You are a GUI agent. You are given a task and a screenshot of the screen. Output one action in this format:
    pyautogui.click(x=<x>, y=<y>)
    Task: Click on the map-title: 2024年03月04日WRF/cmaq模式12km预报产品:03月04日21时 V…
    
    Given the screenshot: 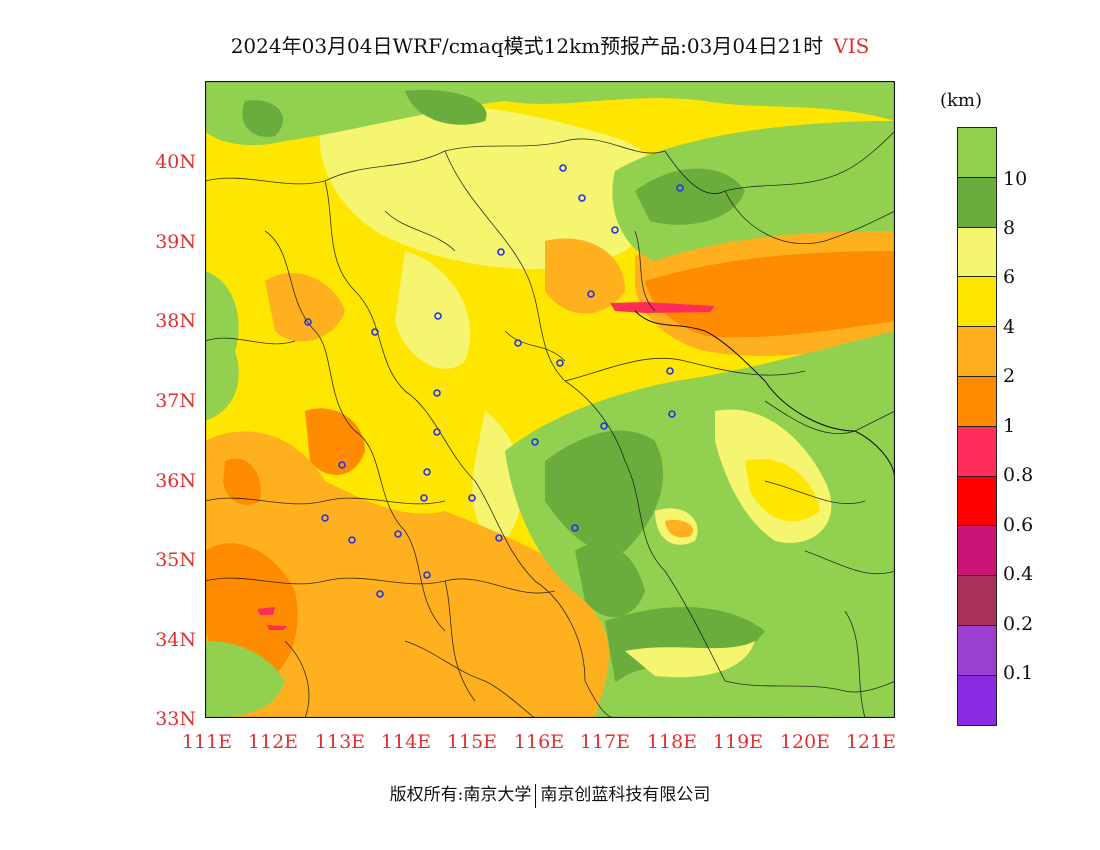 What is the action you would take?
    pyautogui.click(x=550, y=44)
    